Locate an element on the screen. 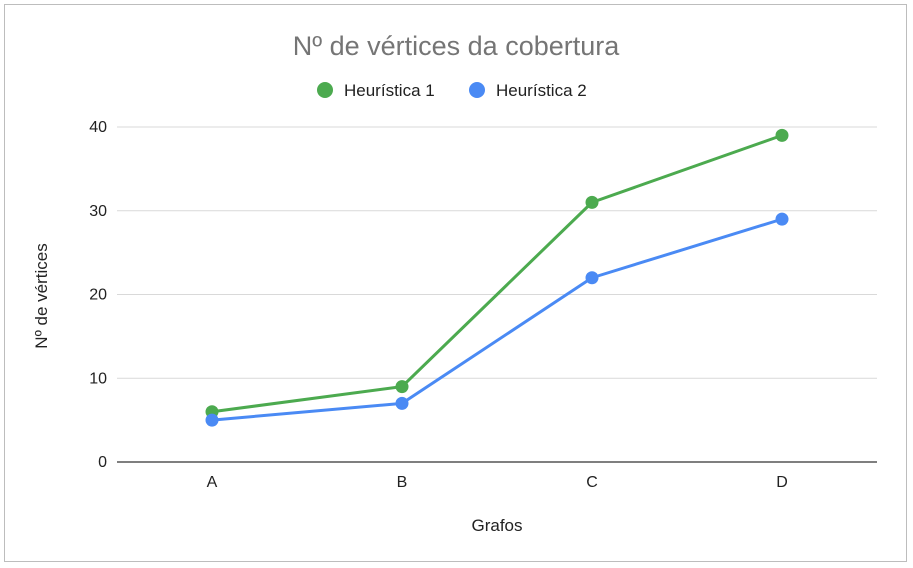  y-tick-label: 10 is located at coordinates (98, 378).